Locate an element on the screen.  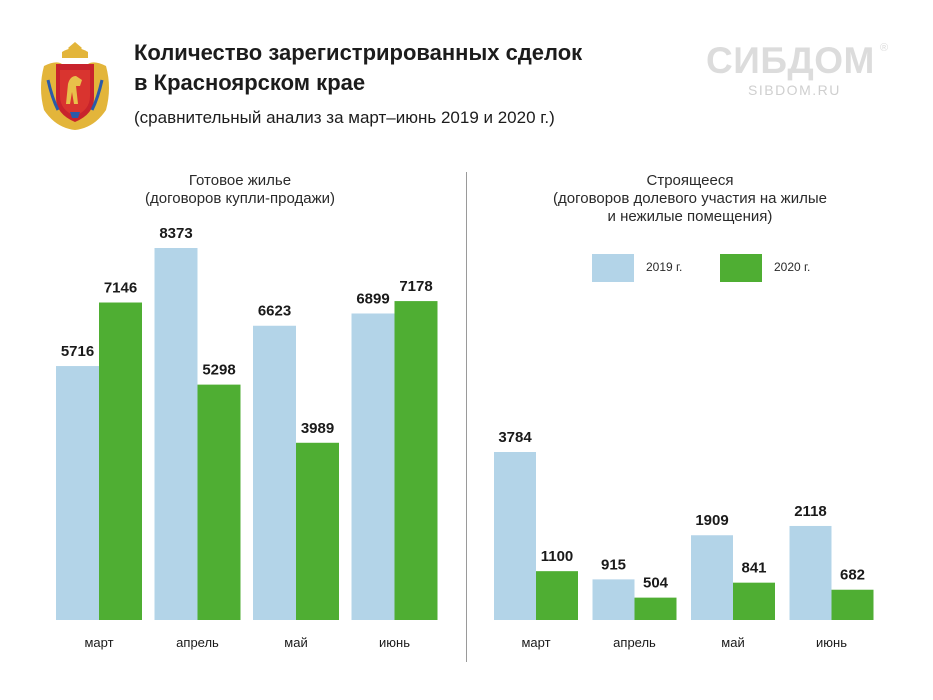
category-label-ready-housing-aprel: апрель is located at coordinates (197, 642).